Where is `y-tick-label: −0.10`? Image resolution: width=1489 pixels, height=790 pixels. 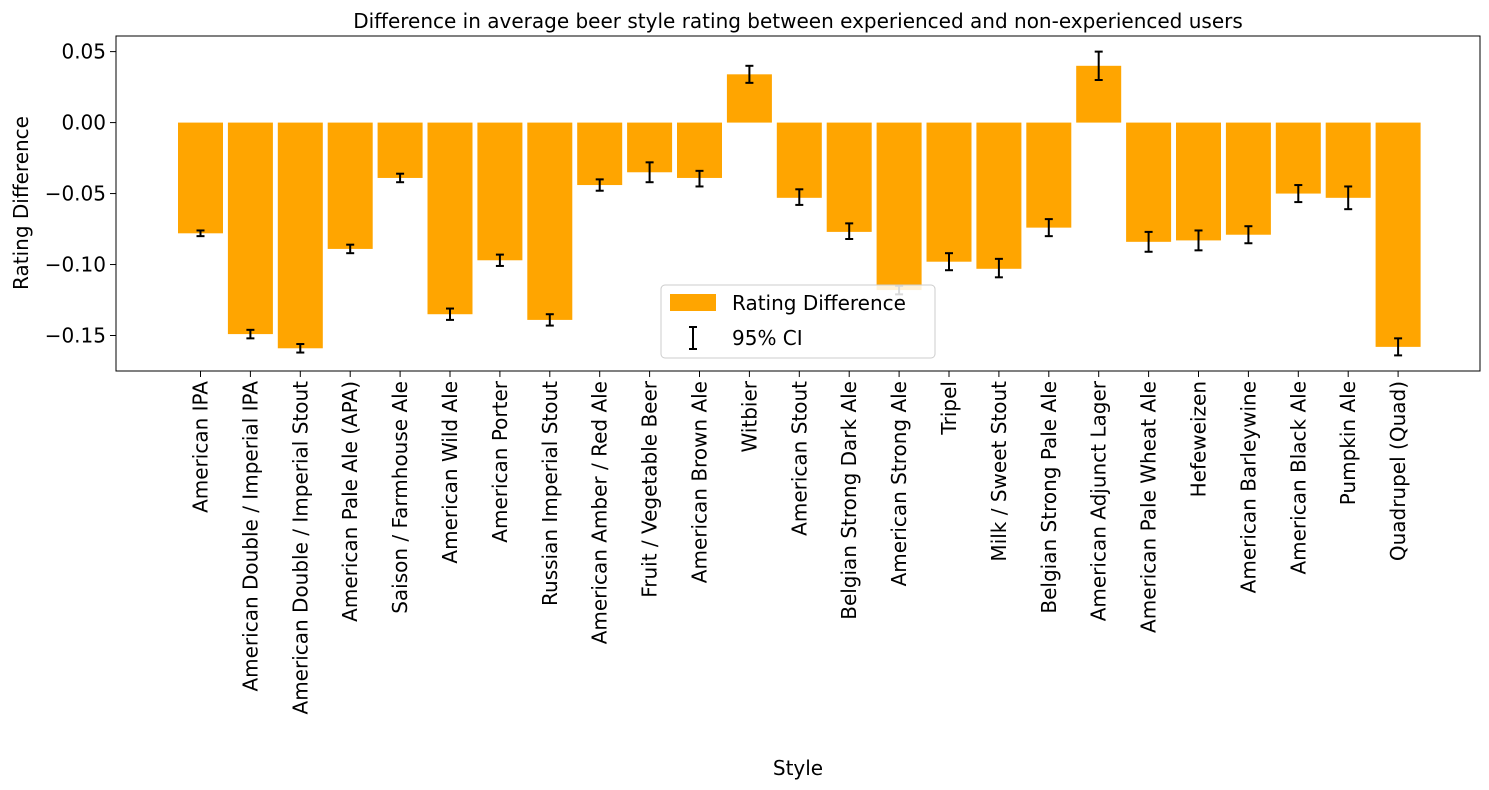 y-tick-label: −0.10 is located at coordinates (75, 265).